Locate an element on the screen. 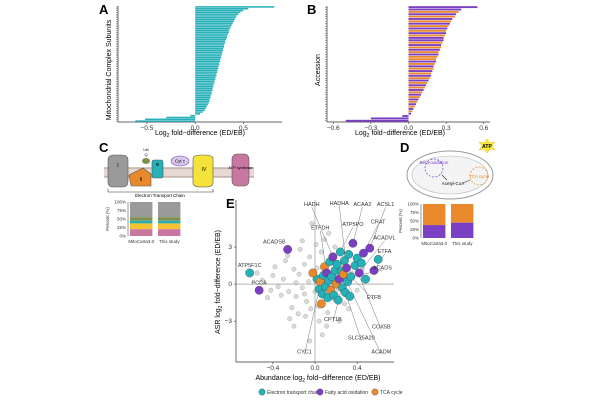 The height and width of the screenshot is (400, 600). panel-e-ytick-label: −3 is located at coordinates (229, 321).